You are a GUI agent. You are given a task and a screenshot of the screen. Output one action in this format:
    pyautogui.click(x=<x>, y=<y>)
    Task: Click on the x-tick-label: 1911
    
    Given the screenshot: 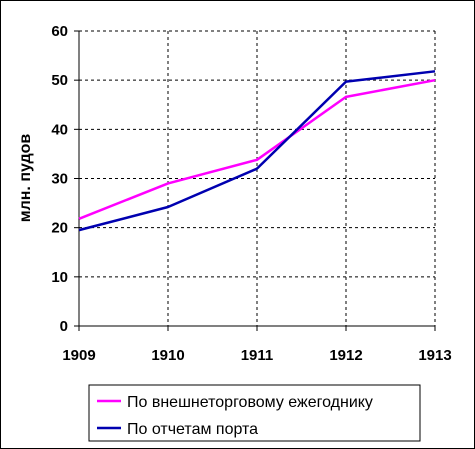 What is the action you would take?
    pyautogui.click(x=257, y=355)
    